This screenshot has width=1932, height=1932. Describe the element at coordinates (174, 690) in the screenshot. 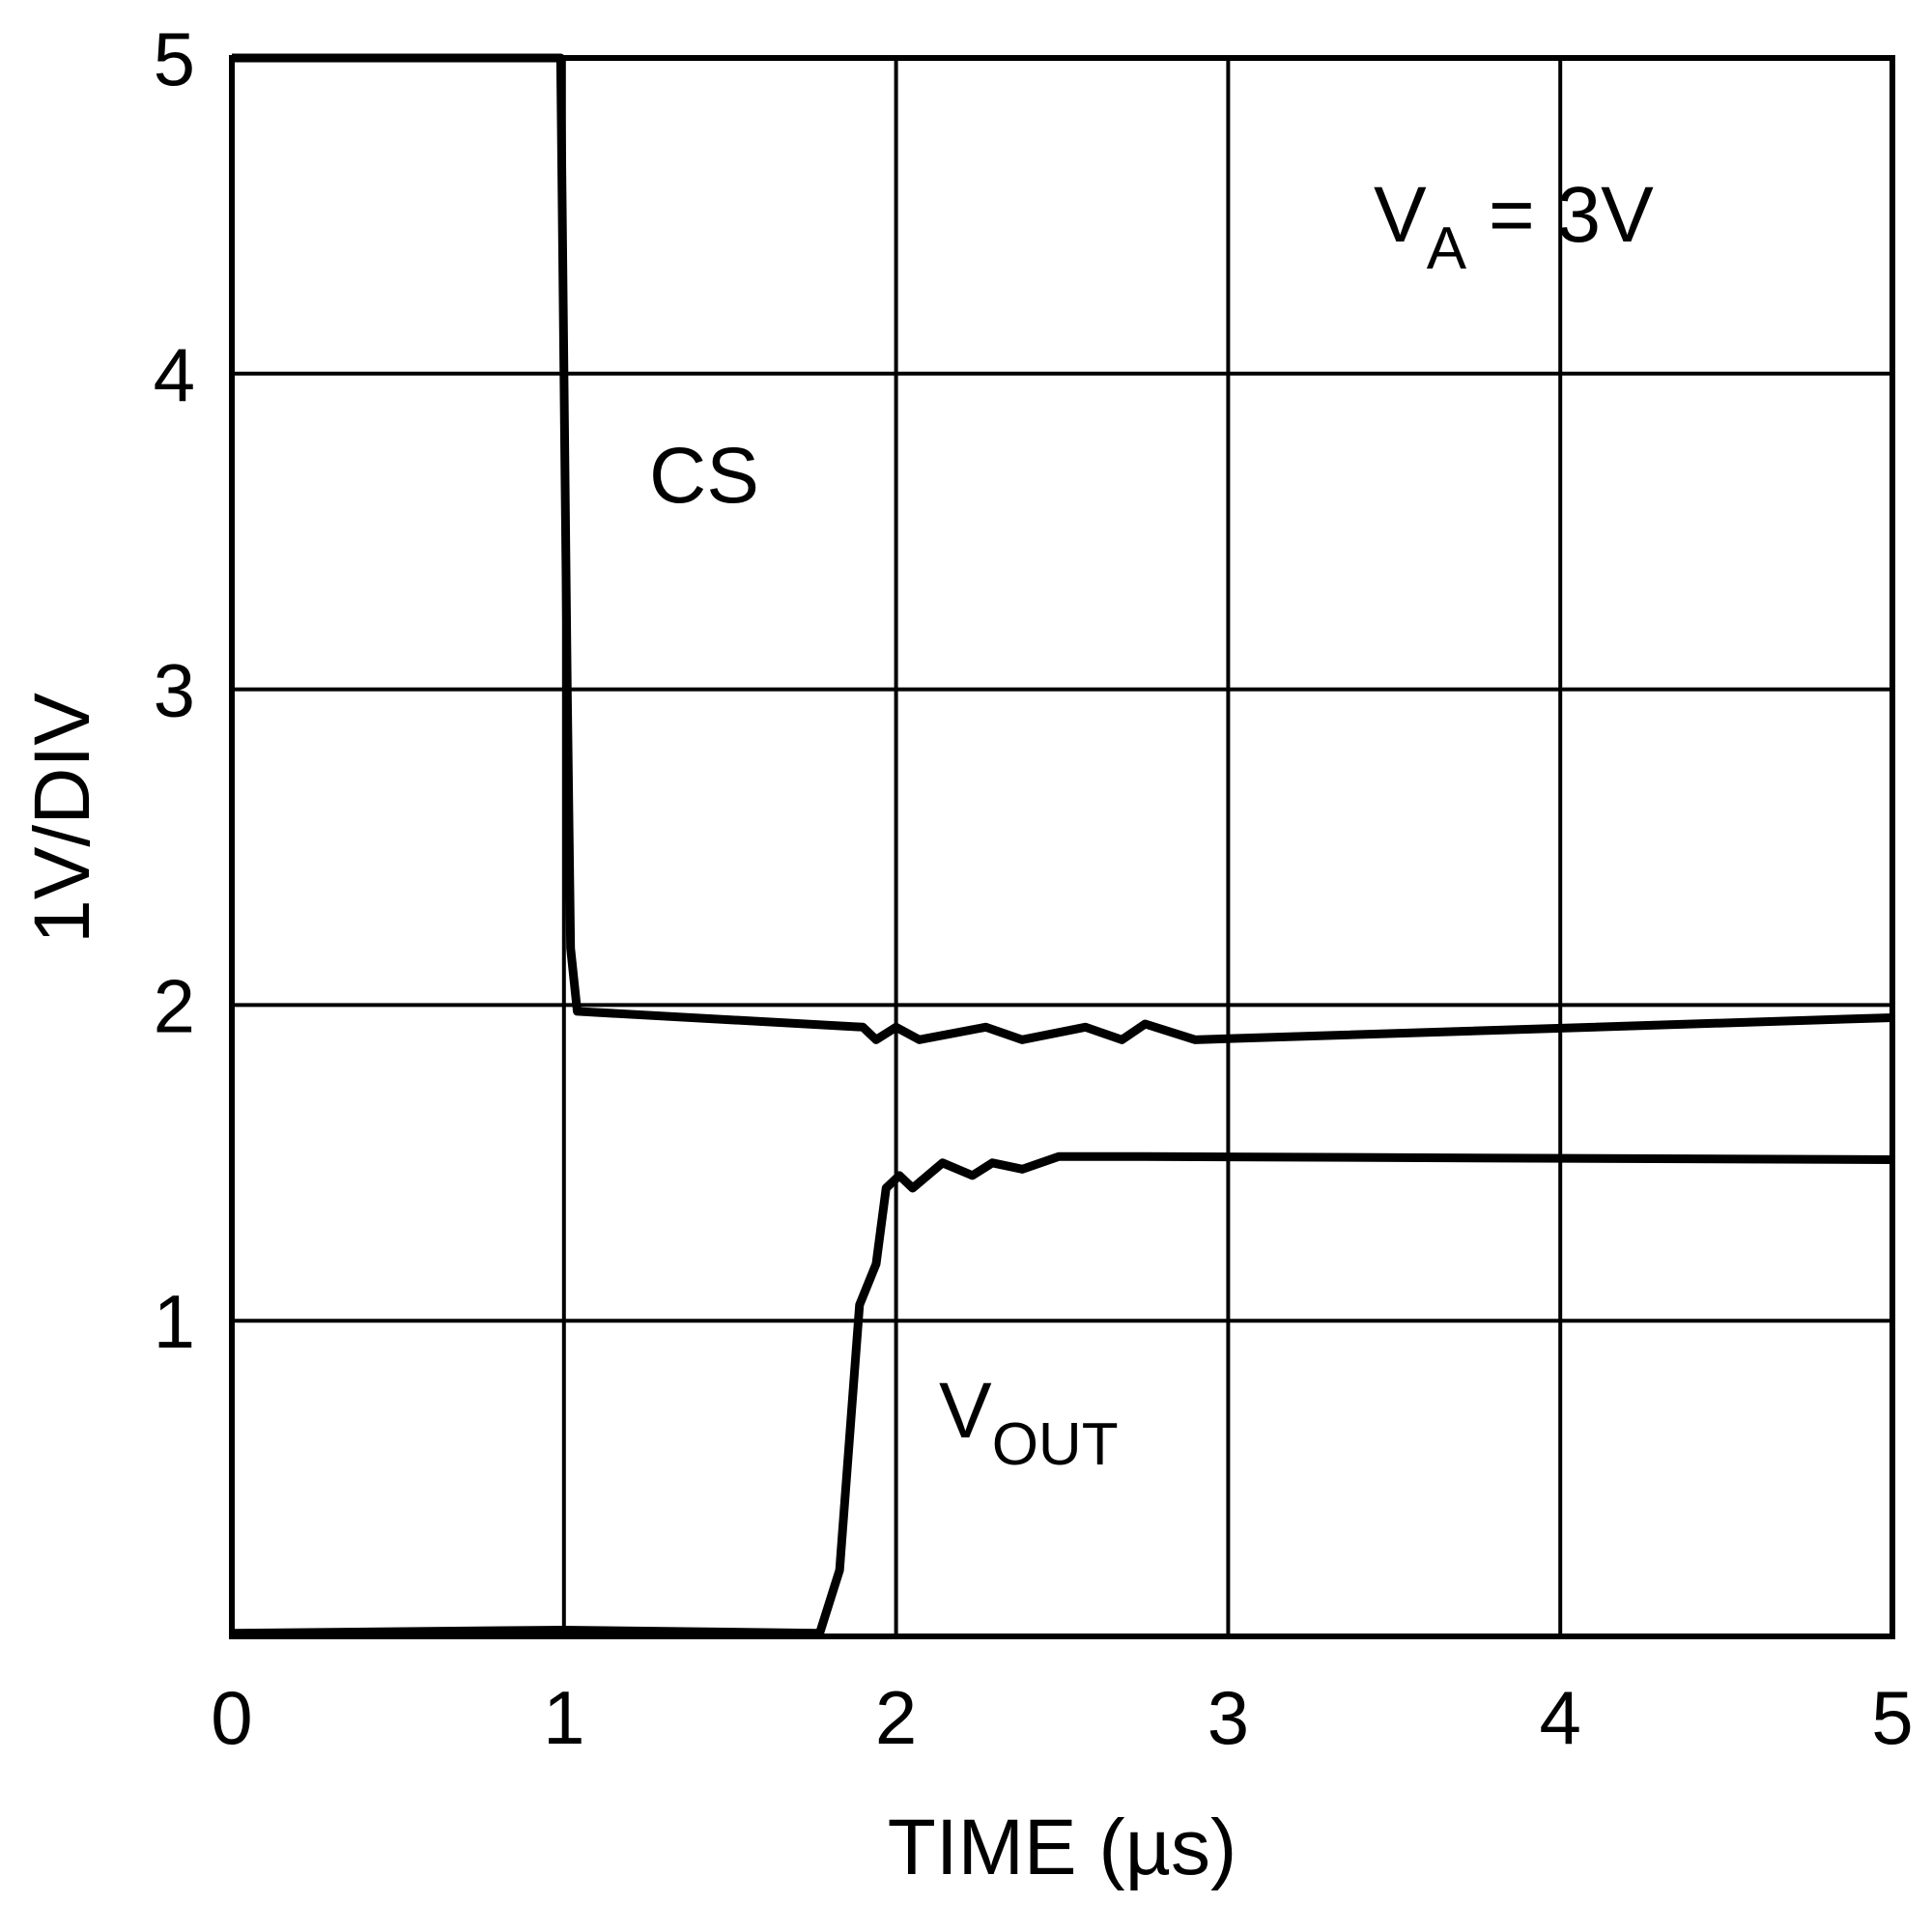

I see `y-tick-label: 3` at that location.